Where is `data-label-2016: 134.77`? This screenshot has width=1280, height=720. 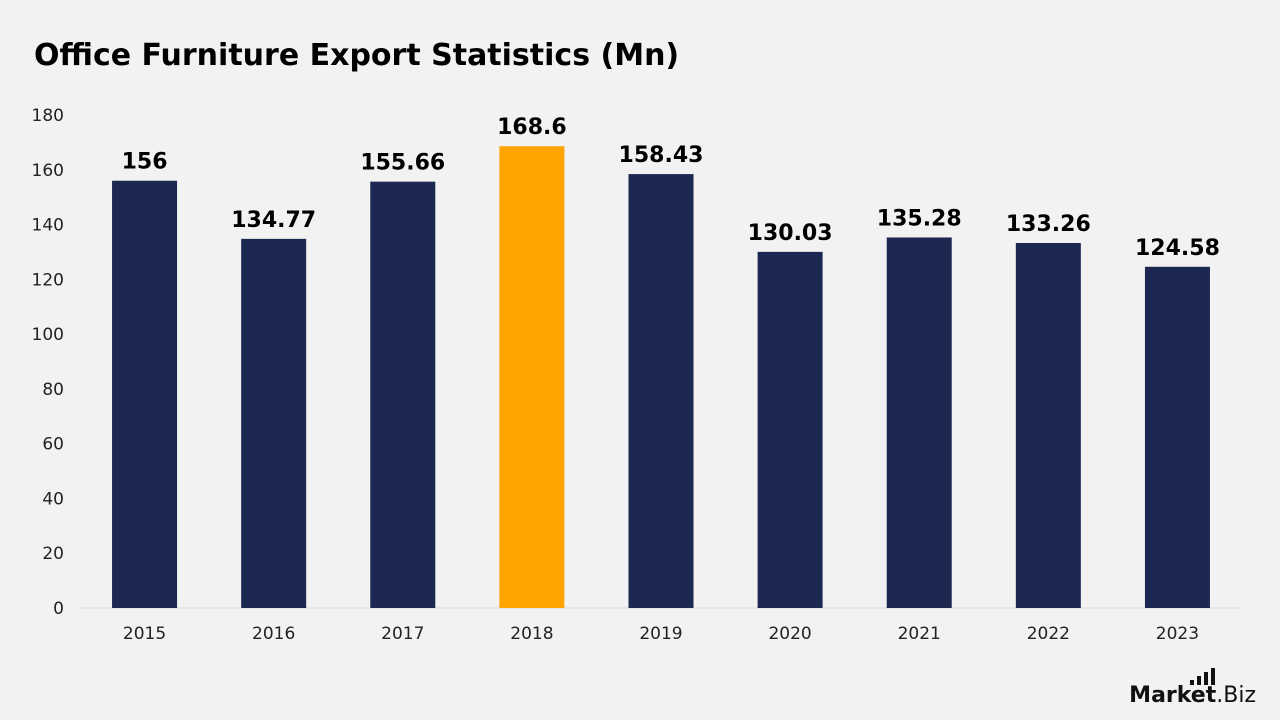
data-label-2016: 134.77 is located at coordinates (273, 220).